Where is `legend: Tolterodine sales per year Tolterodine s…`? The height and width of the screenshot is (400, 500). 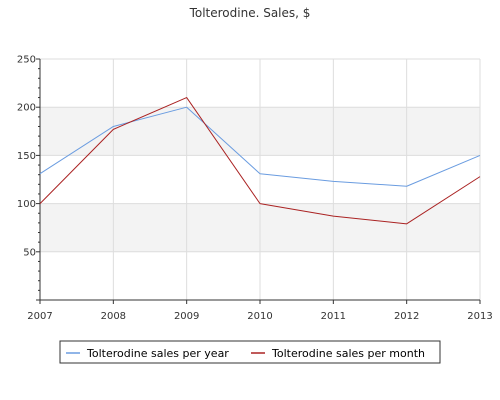 legend: Tolterodine sales per year Tolterodine s… is located at coordinates (250, 352).